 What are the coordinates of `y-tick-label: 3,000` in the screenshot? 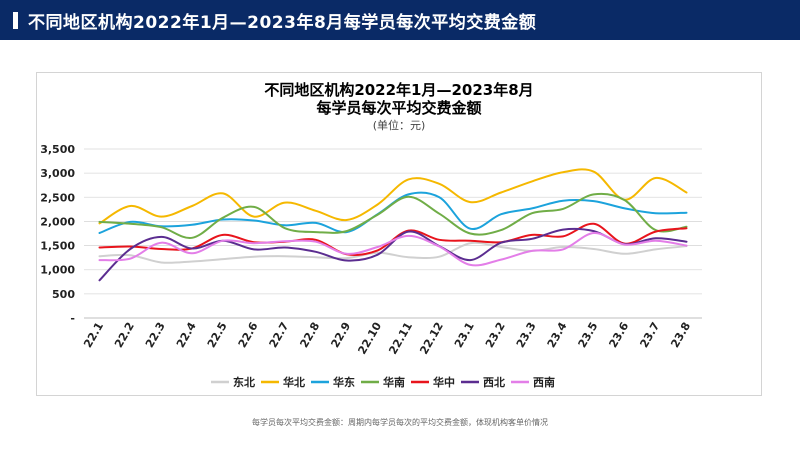 It's located at (57, 173).